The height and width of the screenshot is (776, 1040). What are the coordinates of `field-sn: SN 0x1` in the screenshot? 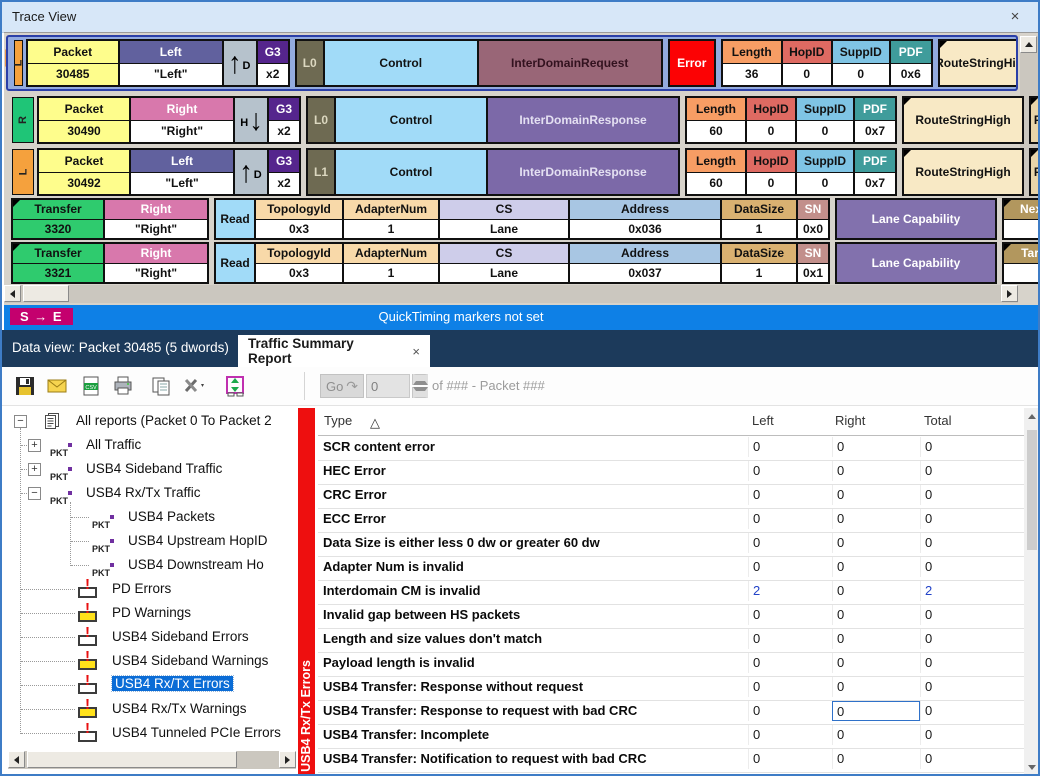 It's located at (813, 263).